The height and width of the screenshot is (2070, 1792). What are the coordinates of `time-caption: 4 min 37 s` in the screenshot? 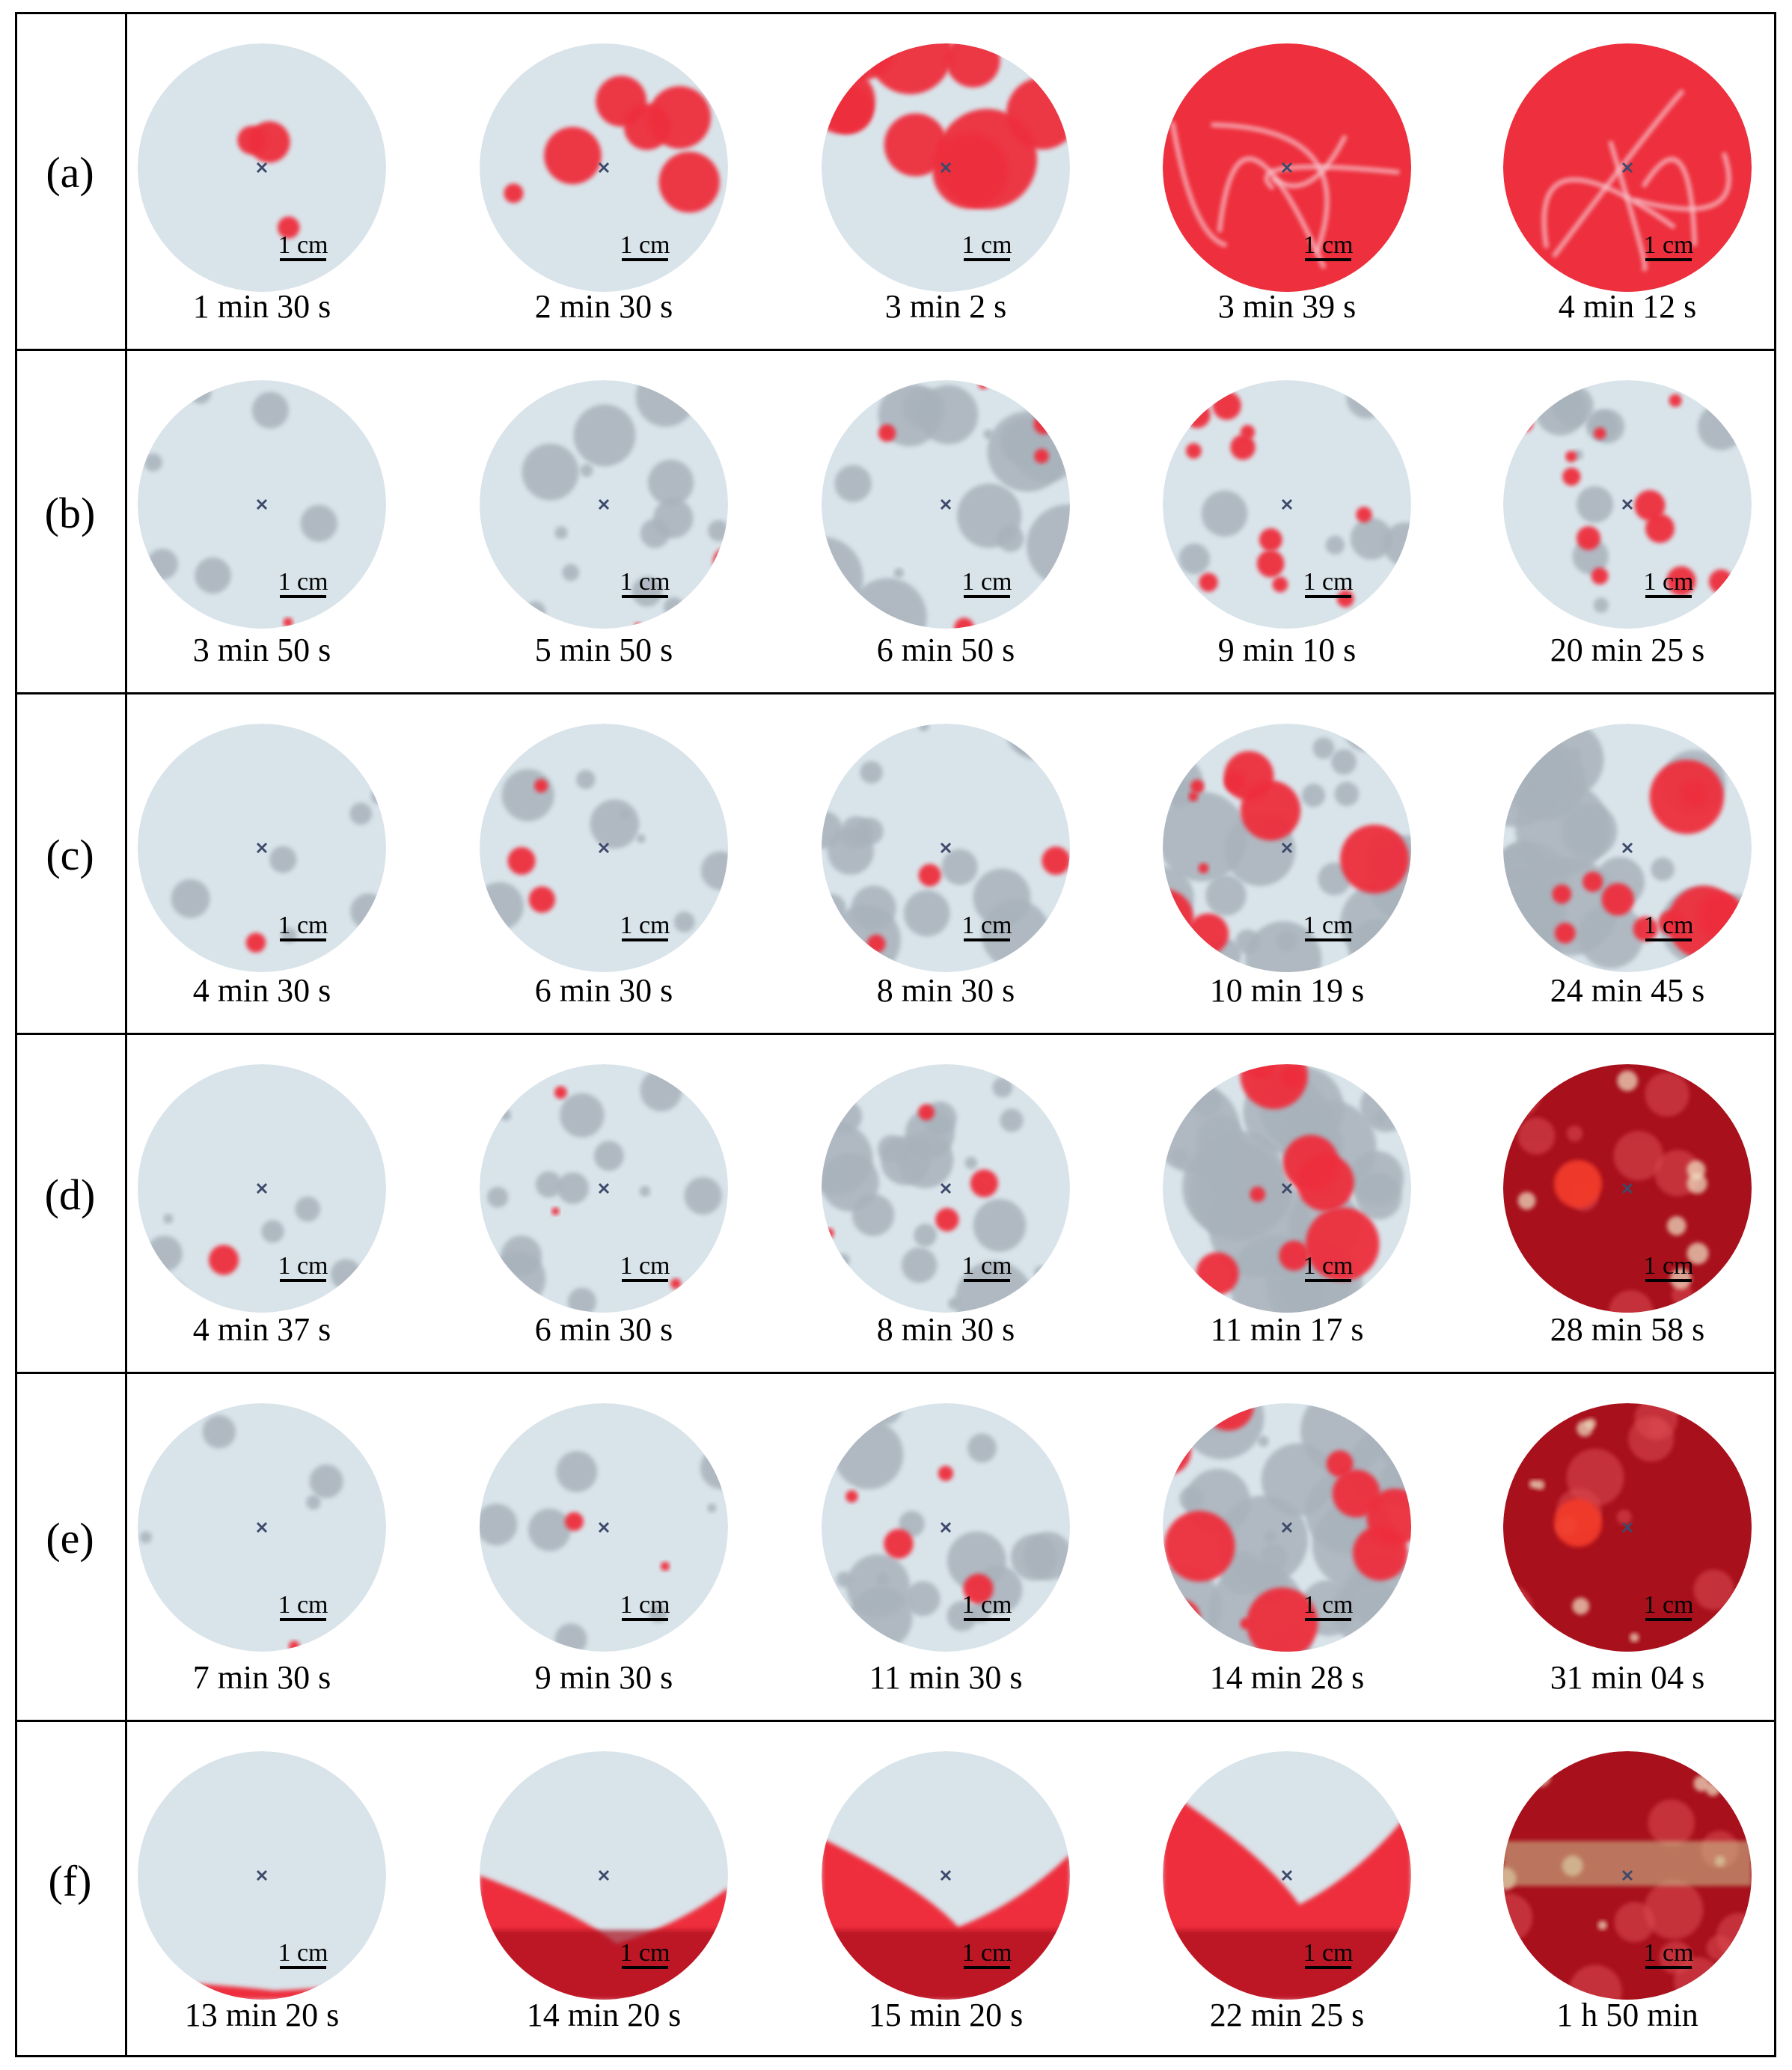 It's located at (261, 1329).